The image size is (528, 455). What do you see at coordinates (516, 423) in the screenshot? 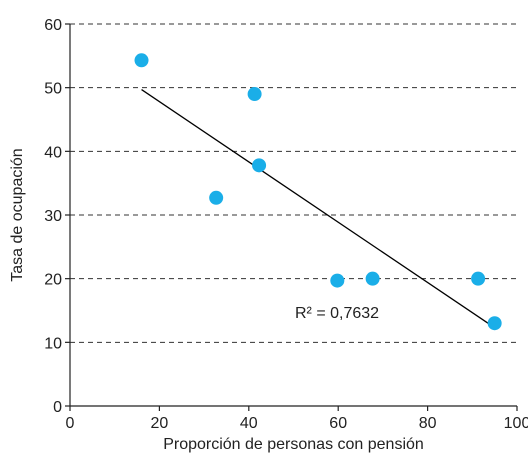
I see `x-tick-label-100: 100` at bounding box center [516, 423].